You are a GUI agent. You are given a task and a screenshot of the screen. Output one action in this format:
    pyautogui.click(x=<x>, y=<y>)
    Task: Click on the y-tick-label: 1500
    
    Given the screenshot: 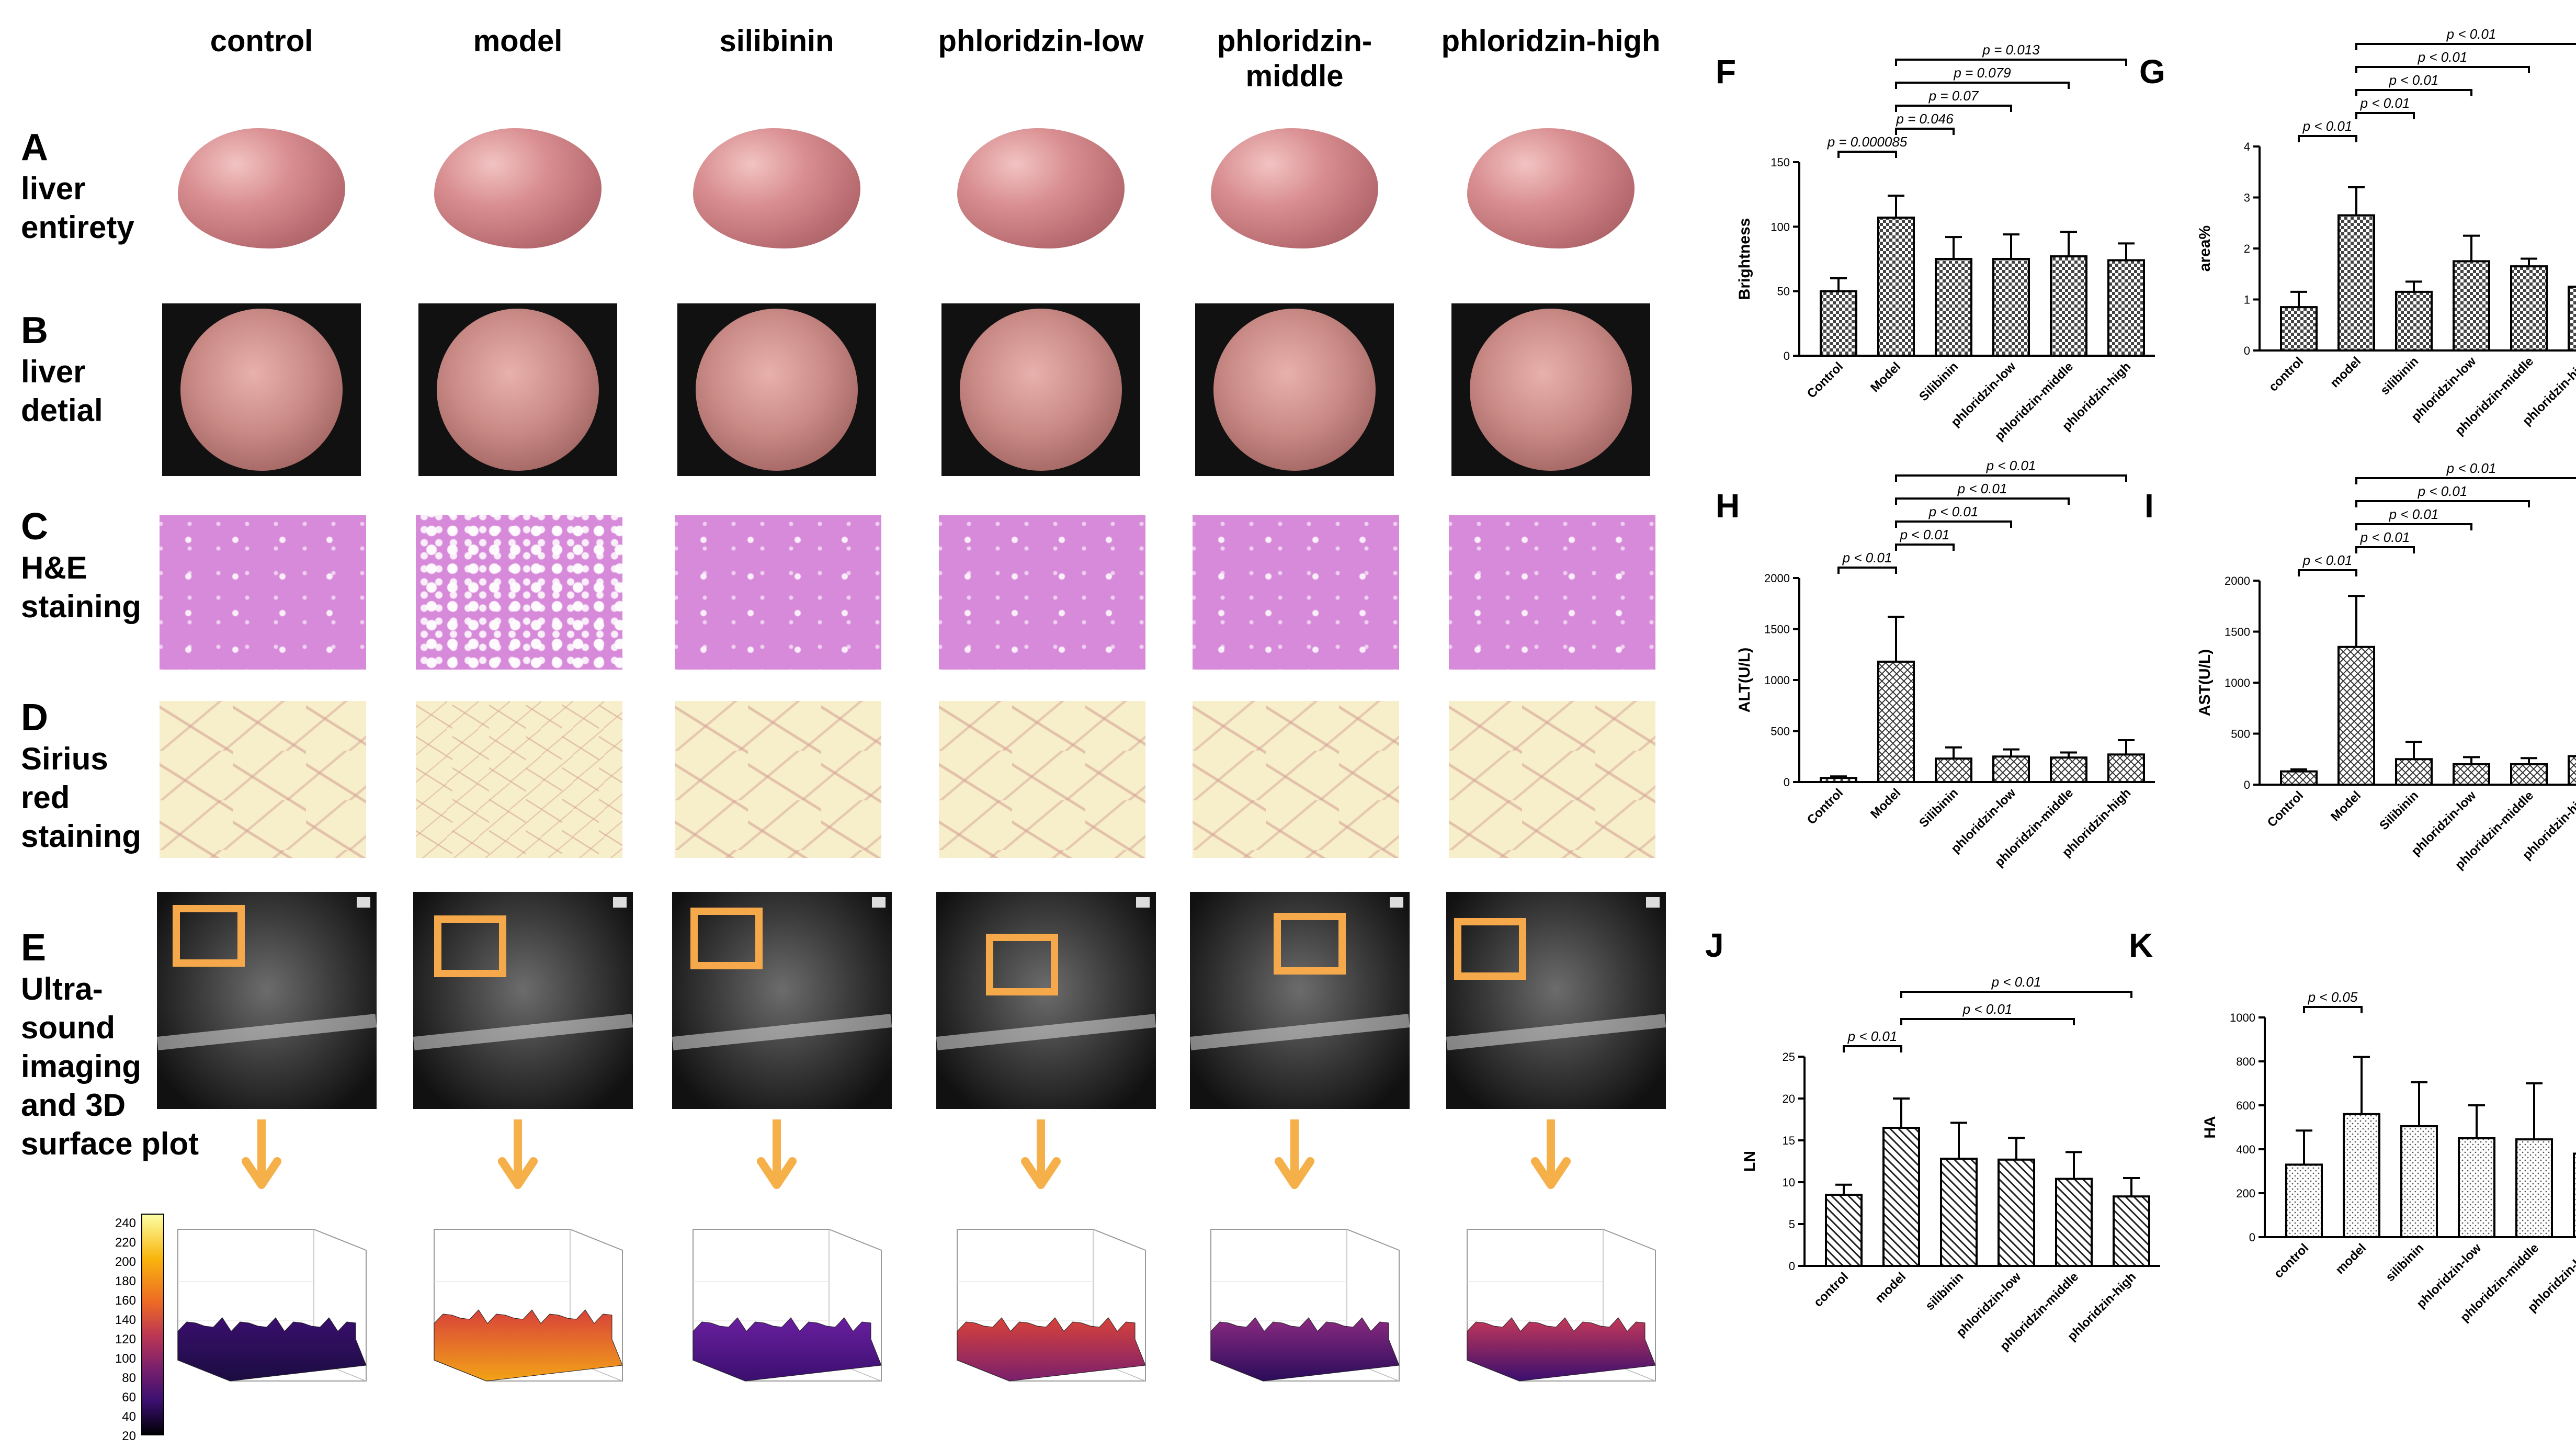 What is the action you would take?
    pyautogui.click(x=2237, y=632)
    